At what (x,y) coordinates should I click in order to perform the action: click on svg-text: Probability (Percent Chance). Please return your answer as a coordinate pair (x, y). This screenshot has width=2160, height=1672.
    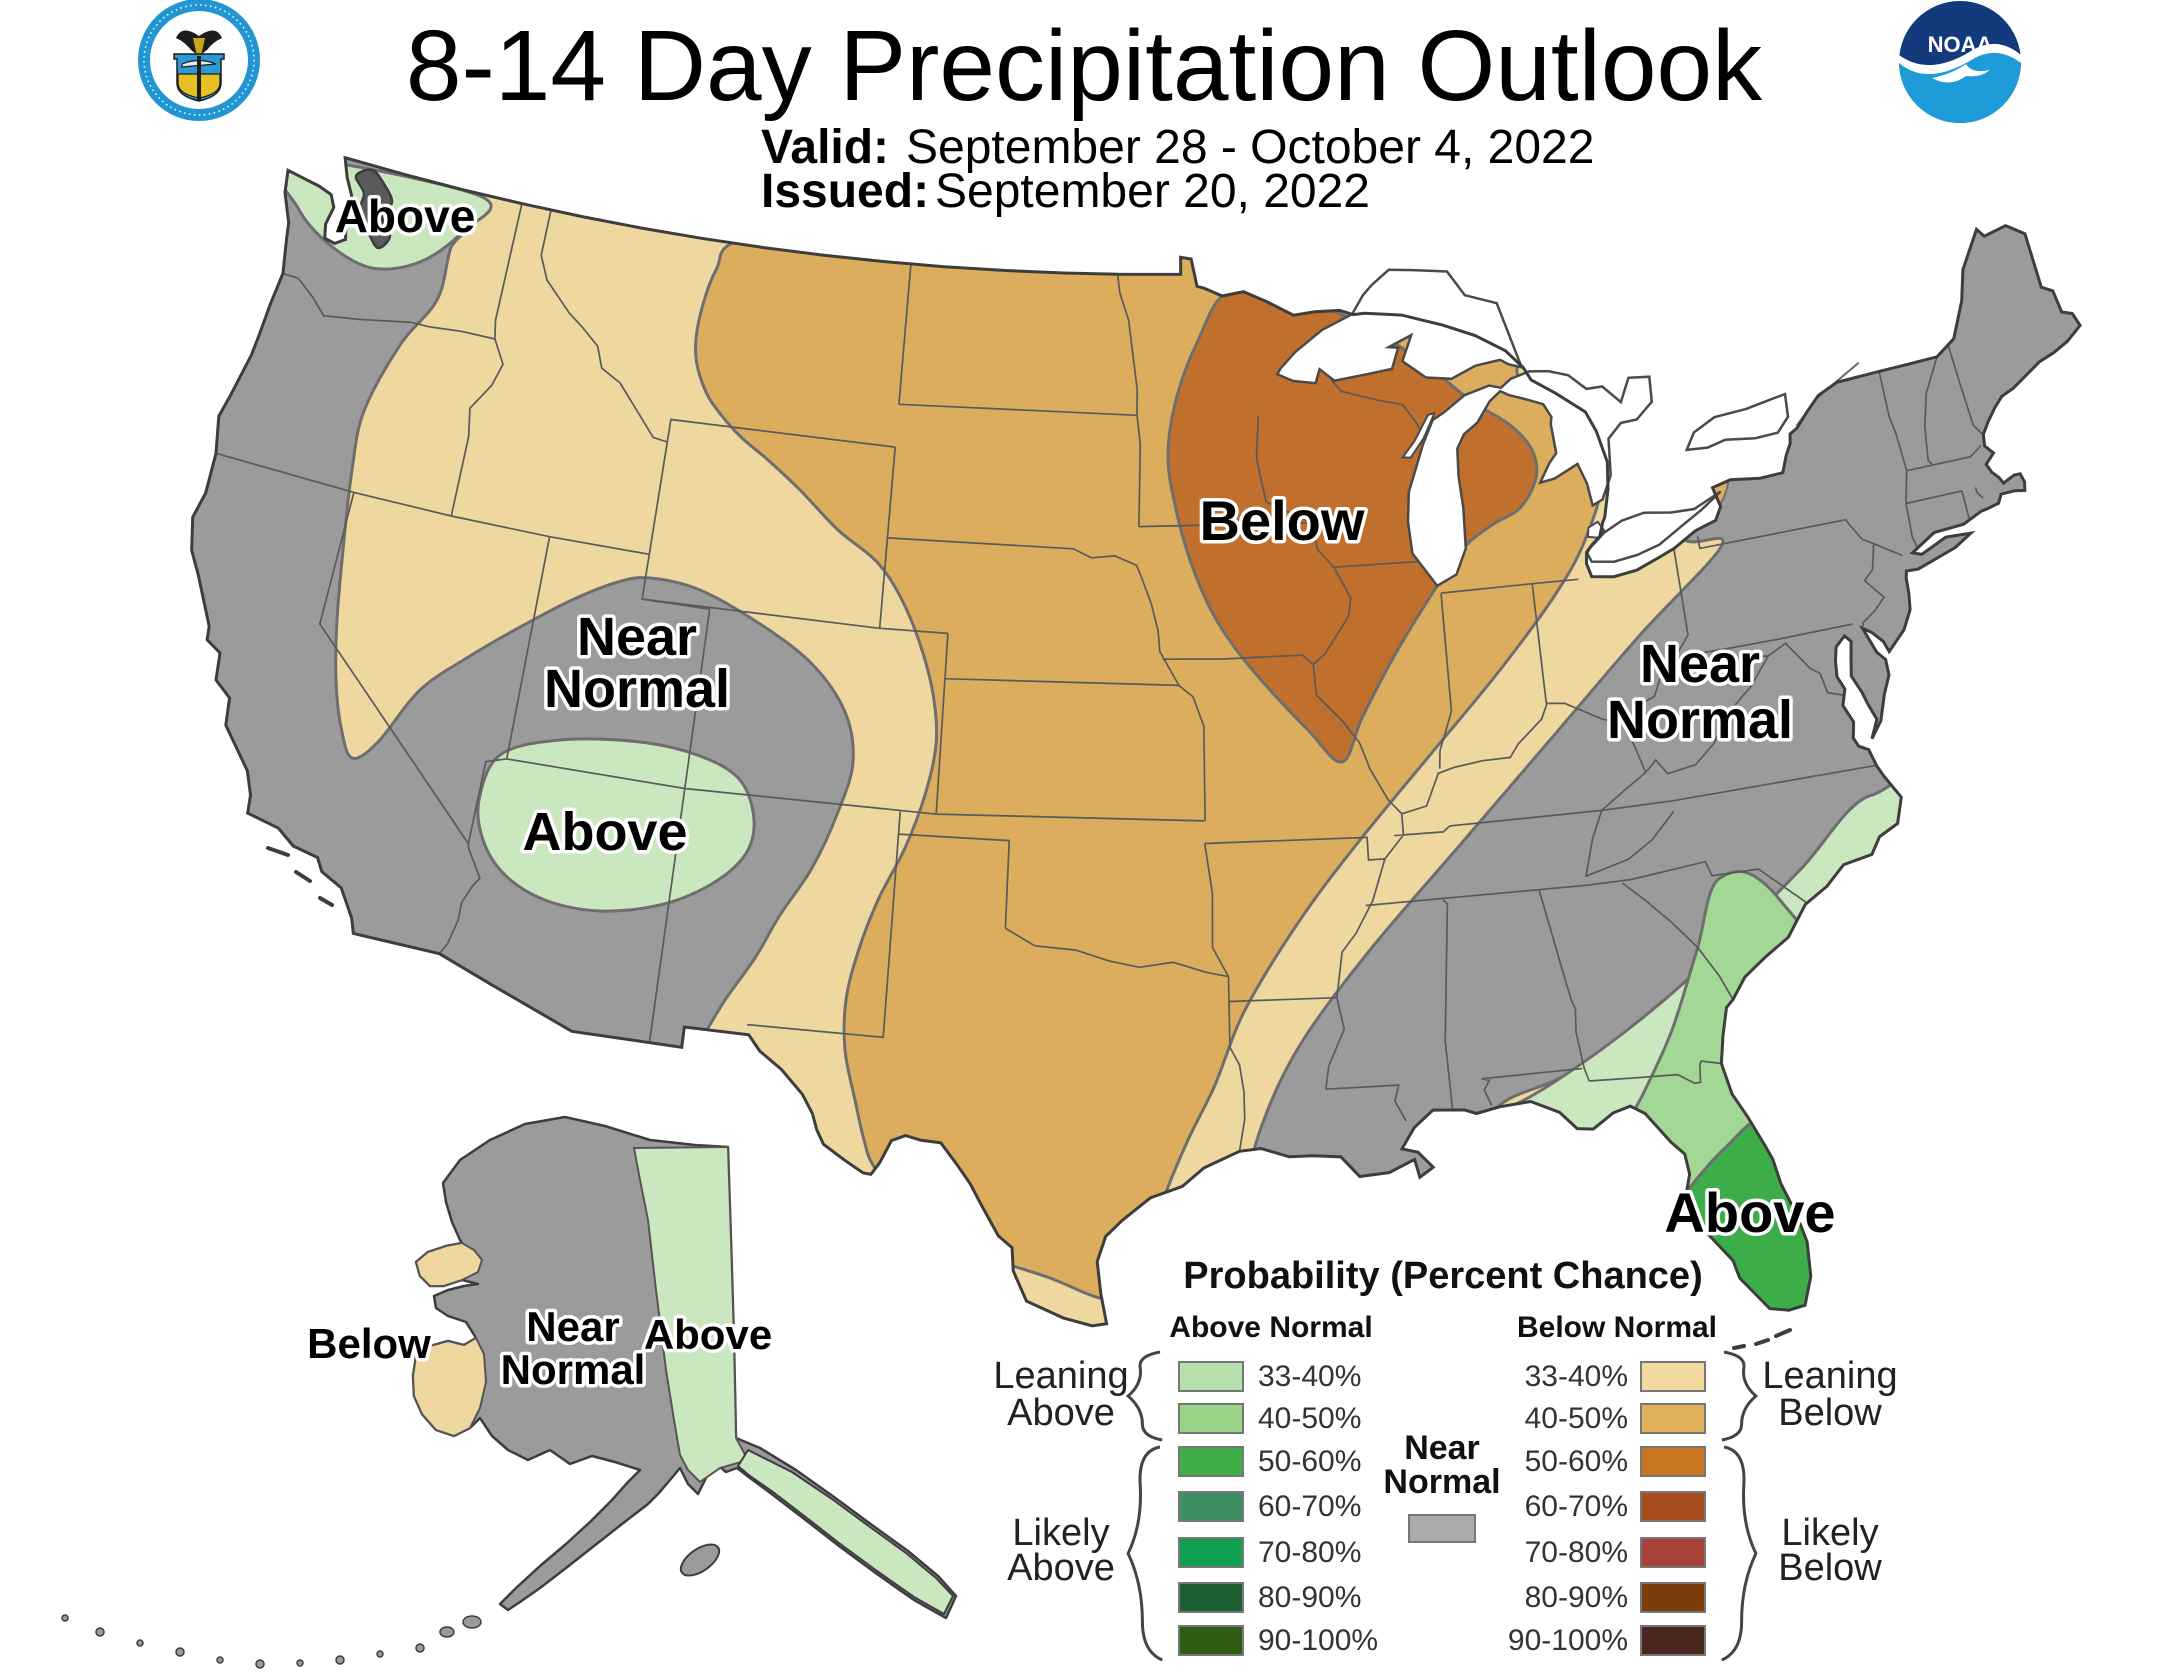
    Looking at the image, I should click on (1442, 1276).